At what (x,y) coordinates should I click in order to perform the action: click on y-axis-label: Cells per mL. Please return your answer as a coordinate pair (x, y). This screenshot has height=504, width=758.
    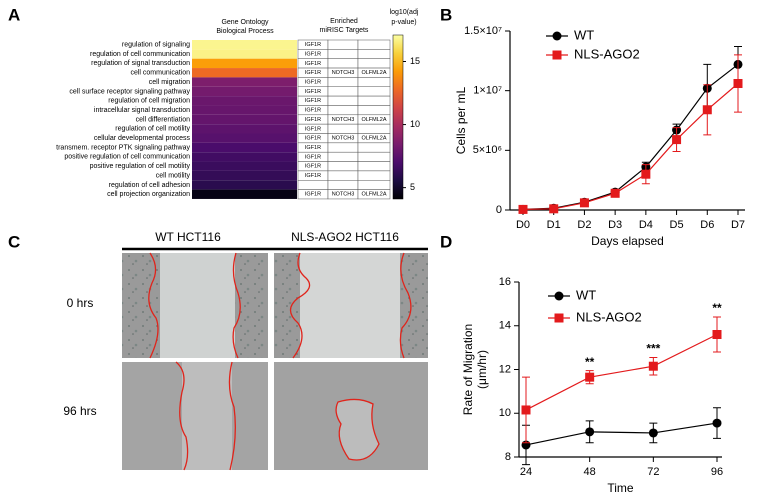
    Looking at the image, I should click on (461, 121).